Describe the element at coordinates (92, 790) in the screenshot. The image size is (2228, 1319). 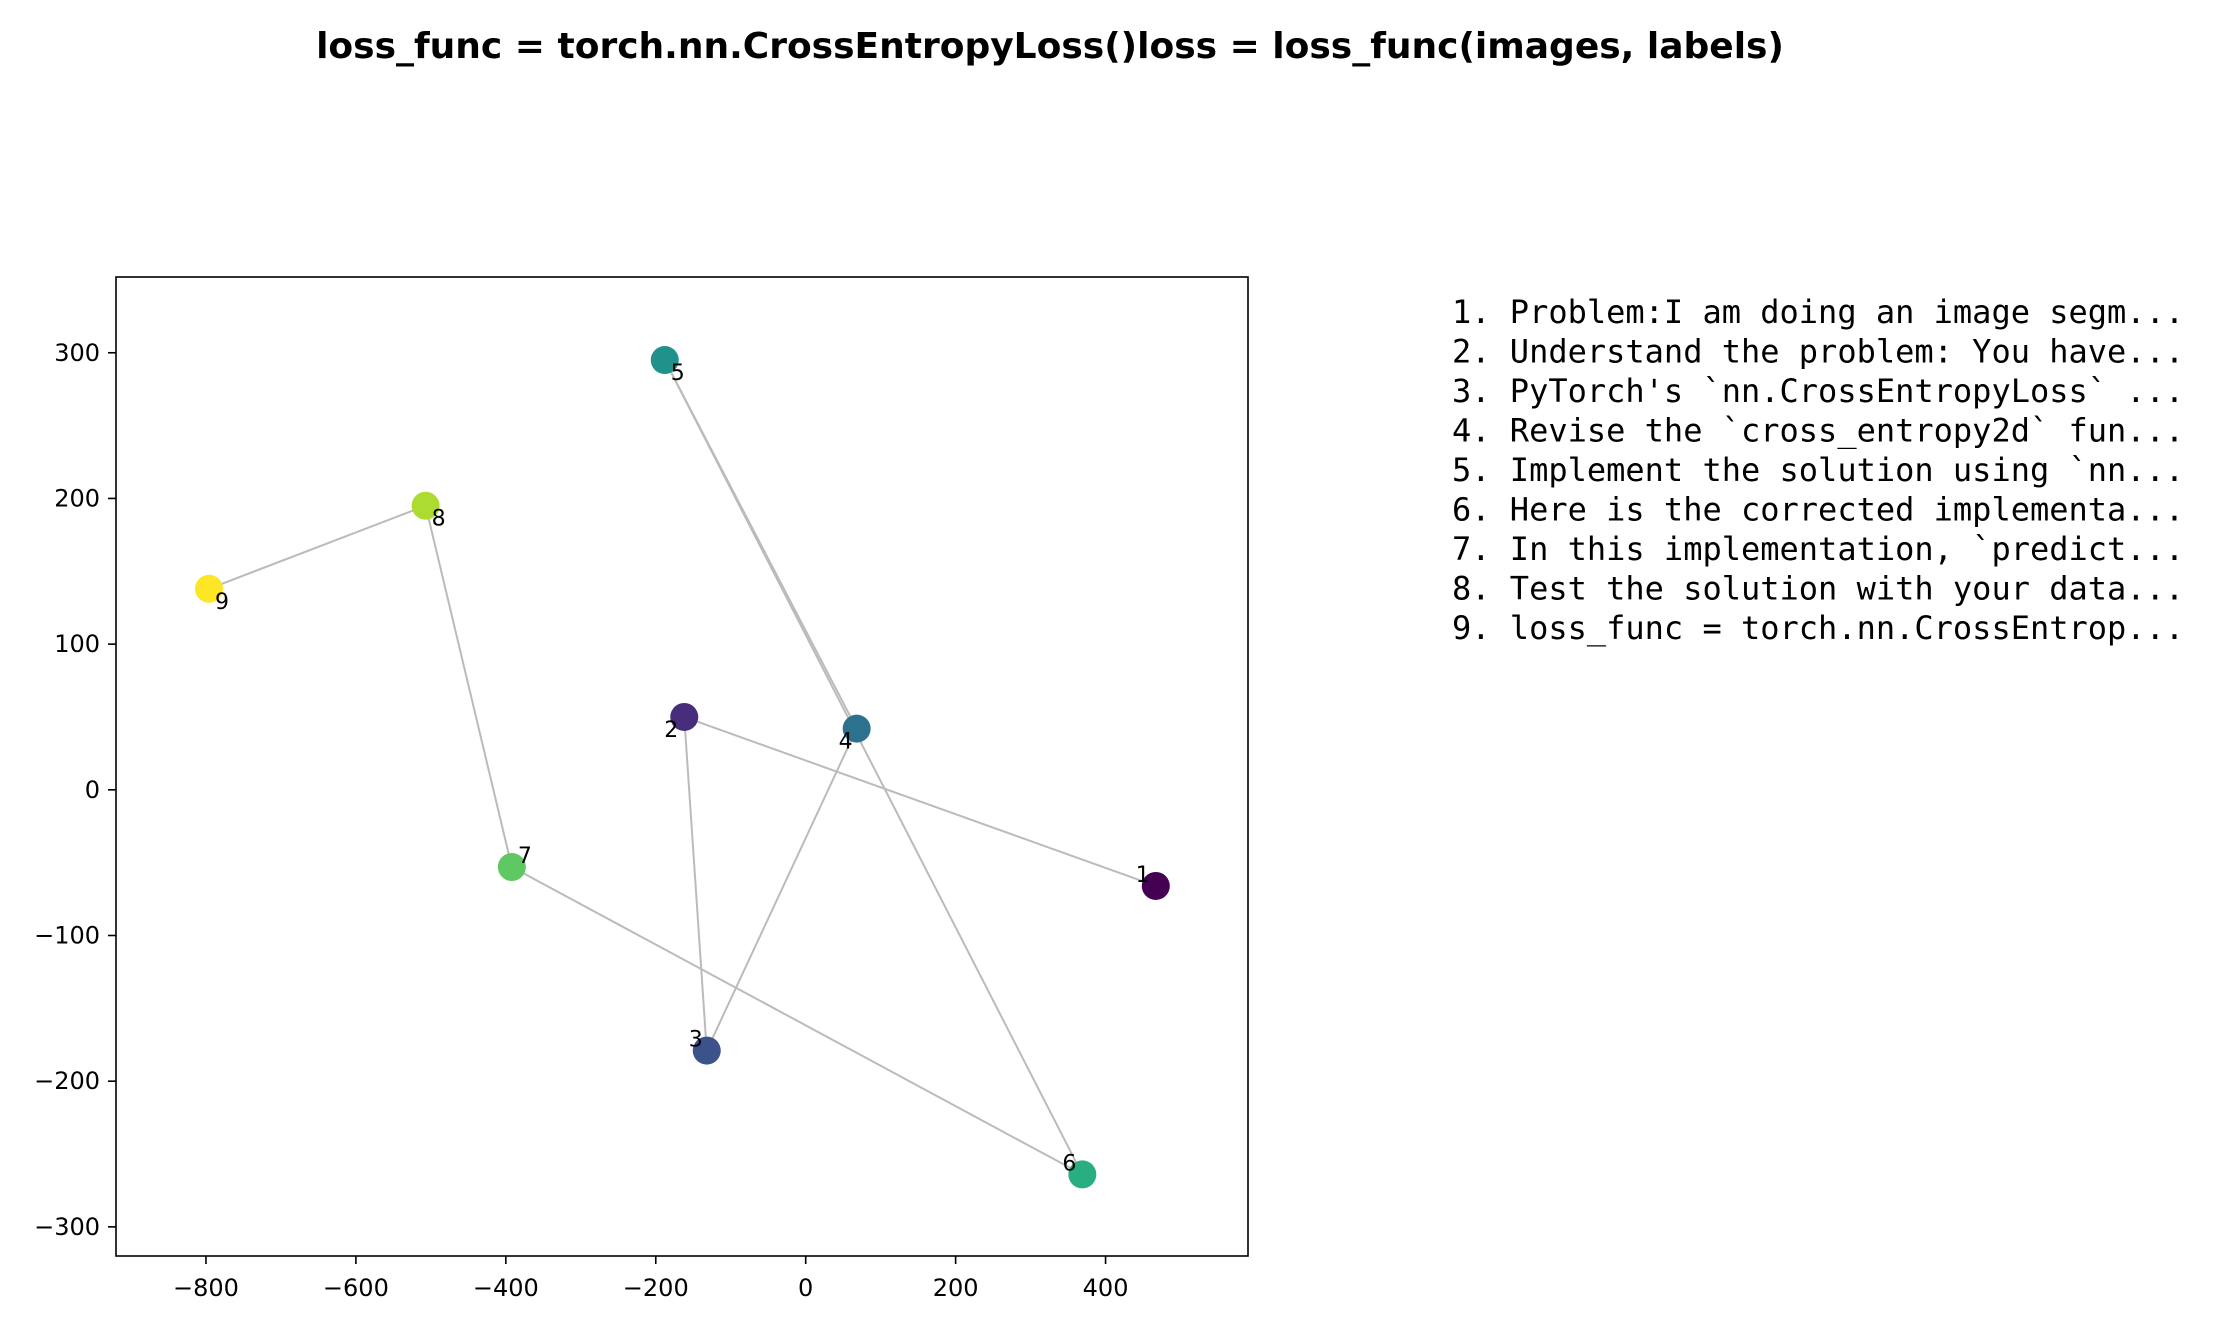
I see `y-tick-label: 0` at that location.